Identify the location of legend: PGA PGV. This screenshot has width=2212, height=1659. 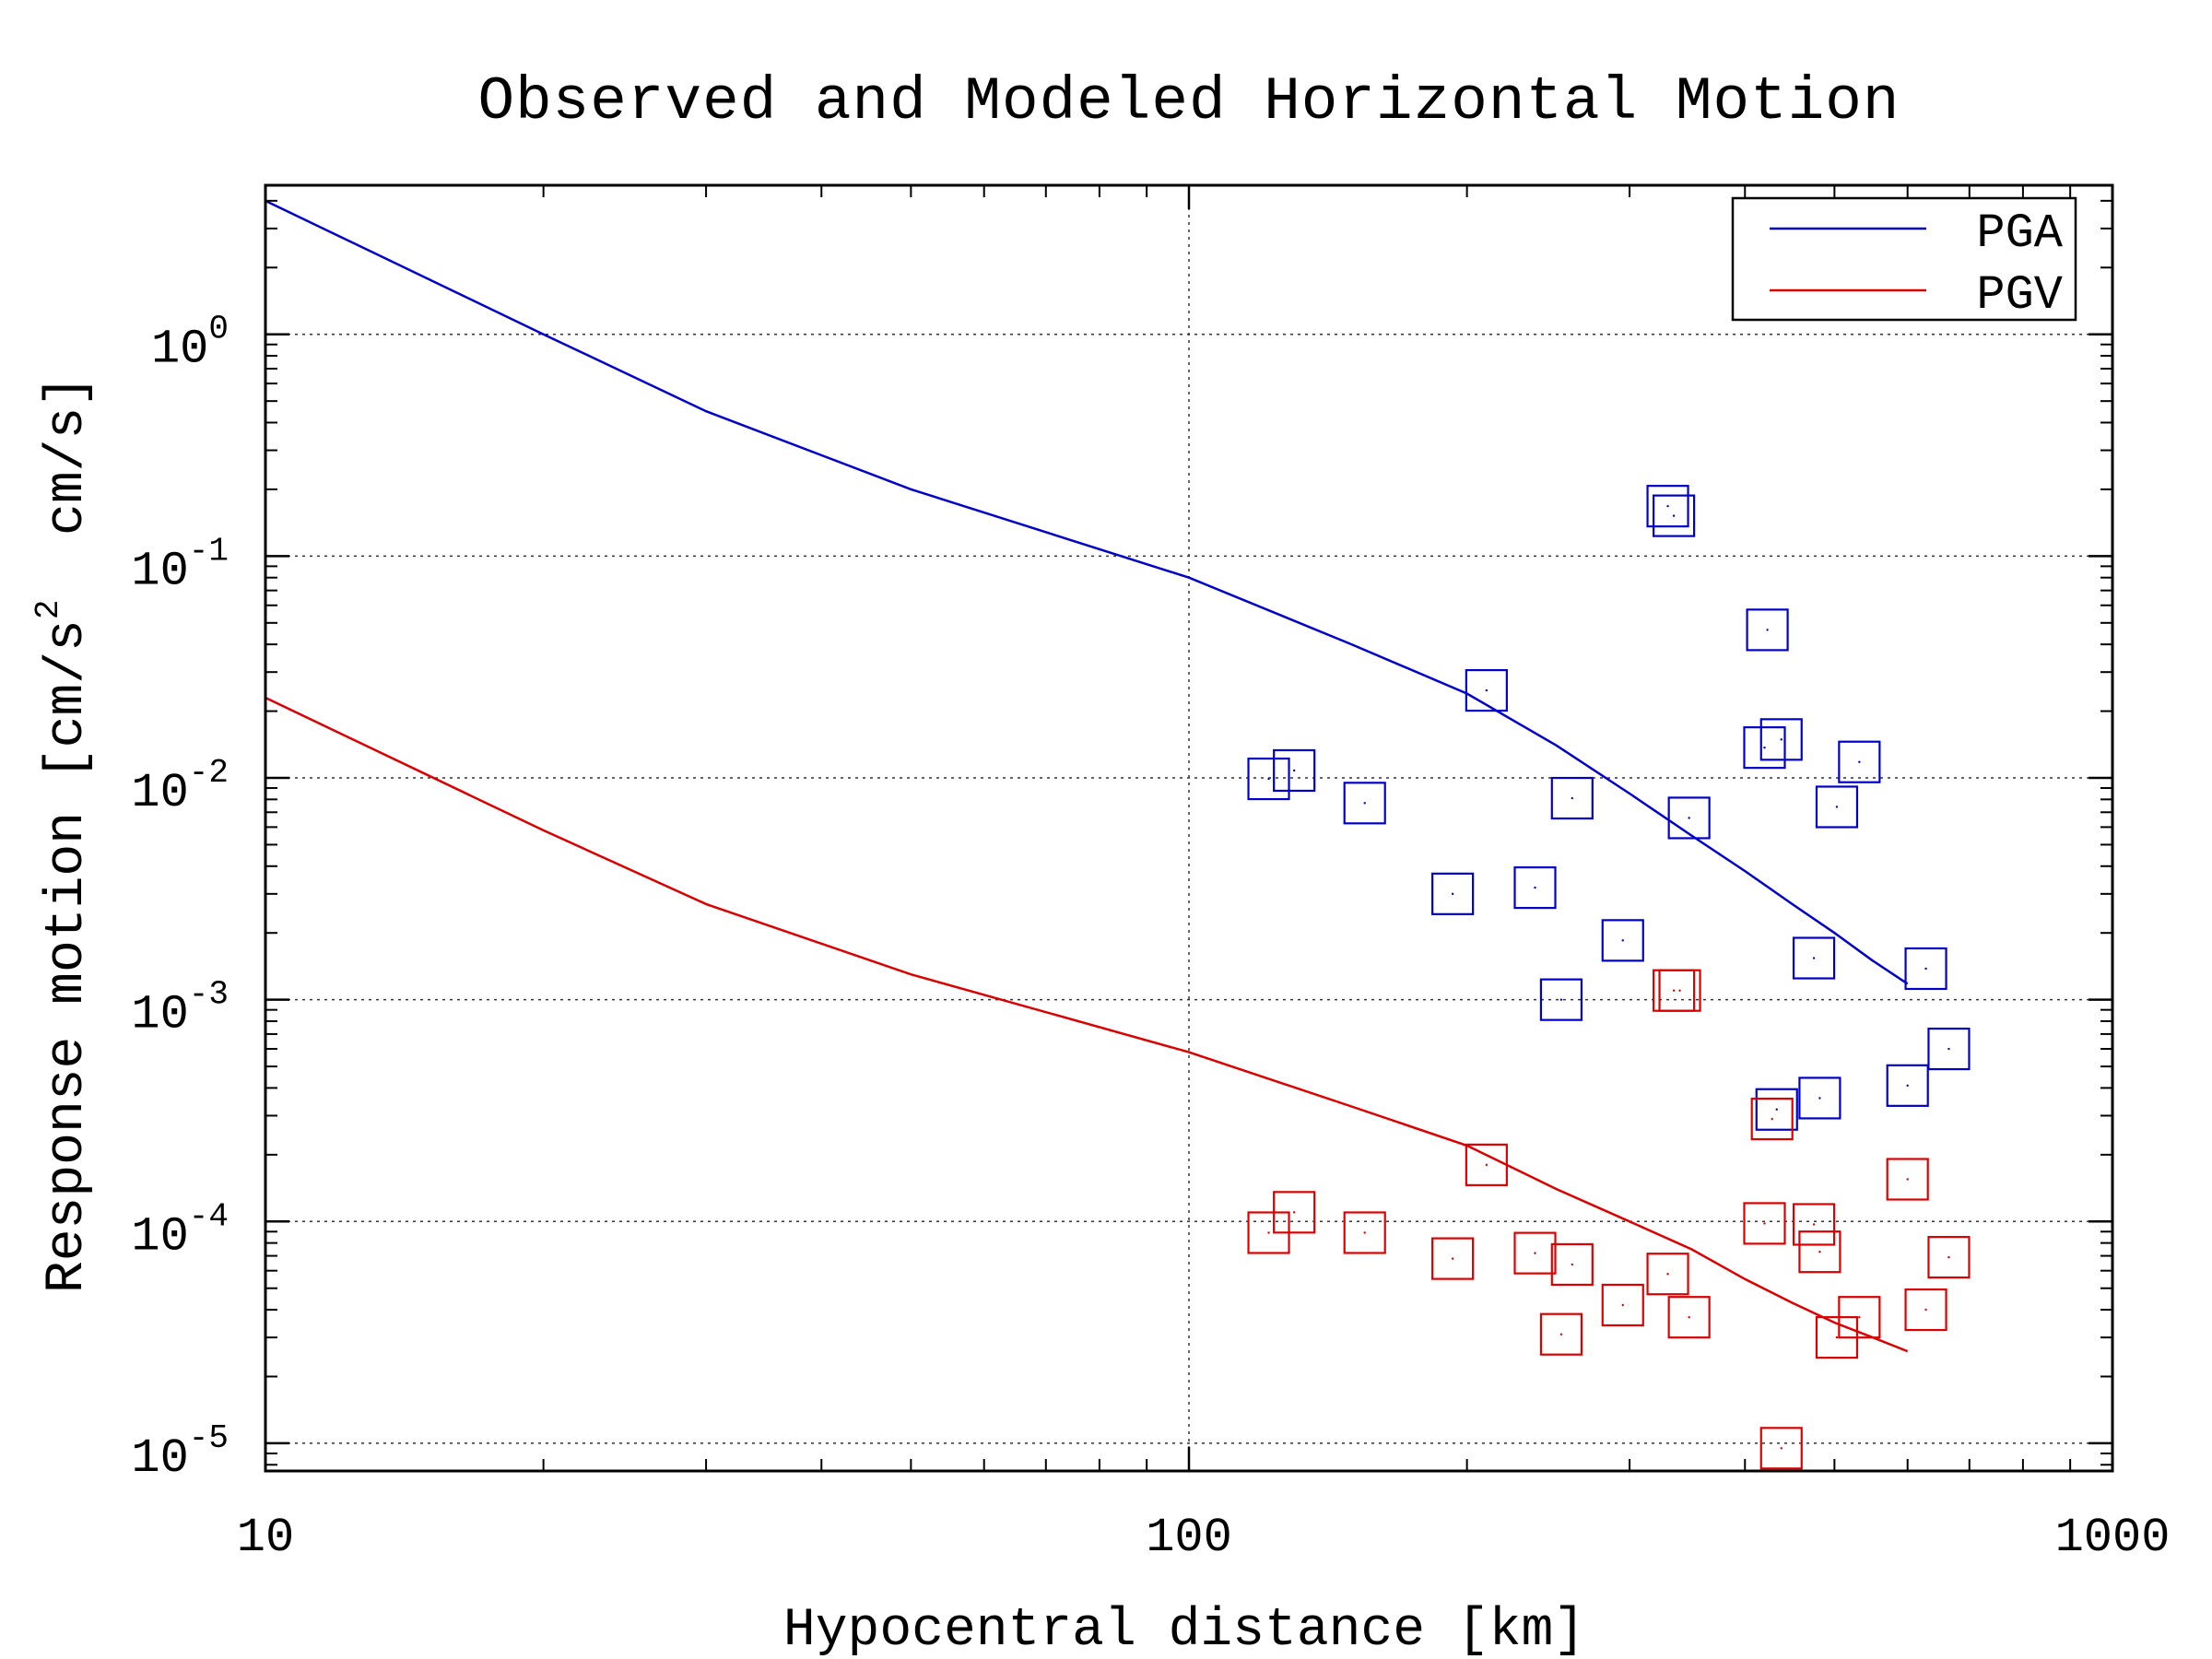
(1904, 259).